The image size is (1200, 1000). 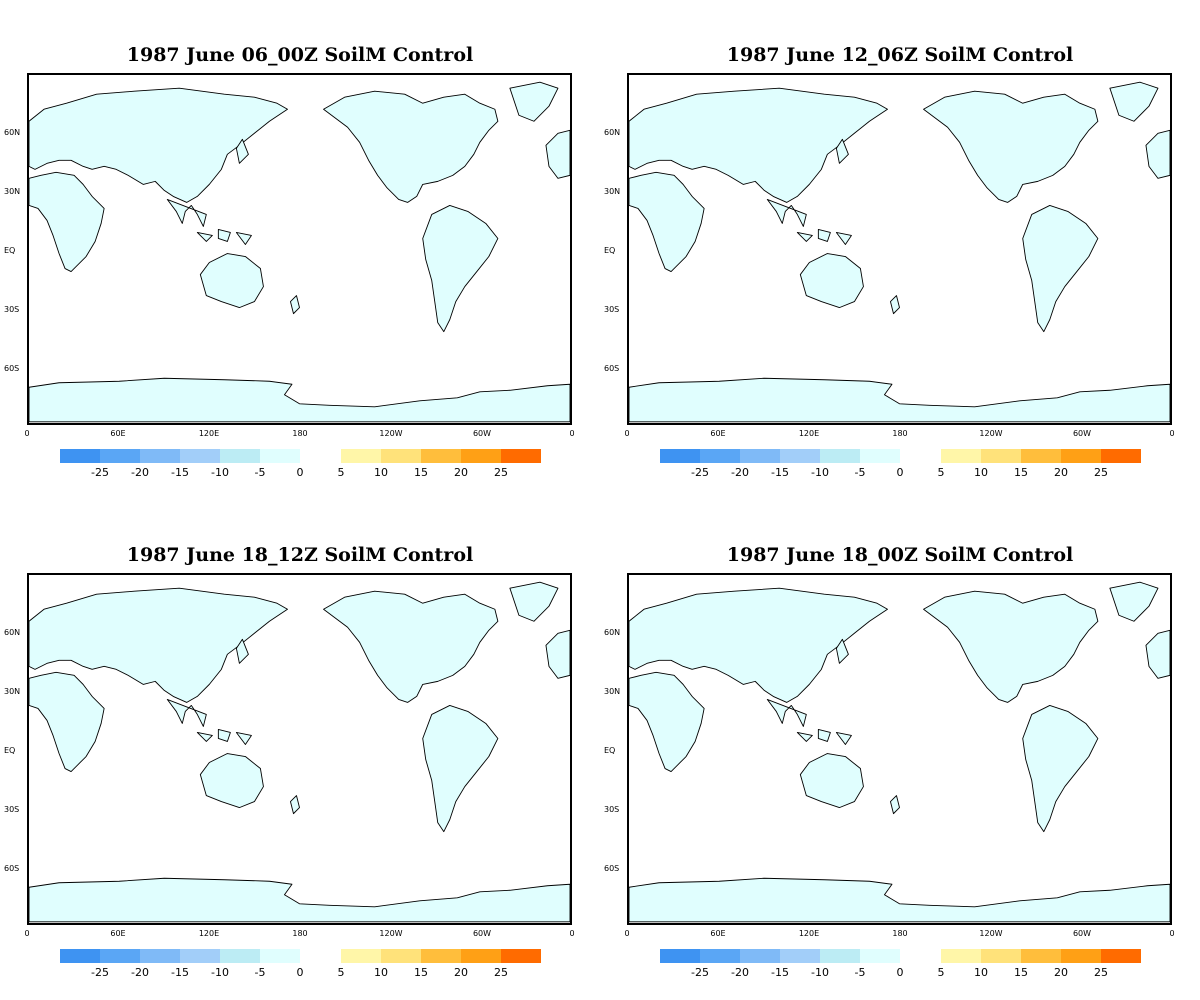 What do you see at coordinates (300, 55) in the screenshot?
I see `panel-title: 1987 June 06_00Z SoilM Control` at bounding box center [300, 55].